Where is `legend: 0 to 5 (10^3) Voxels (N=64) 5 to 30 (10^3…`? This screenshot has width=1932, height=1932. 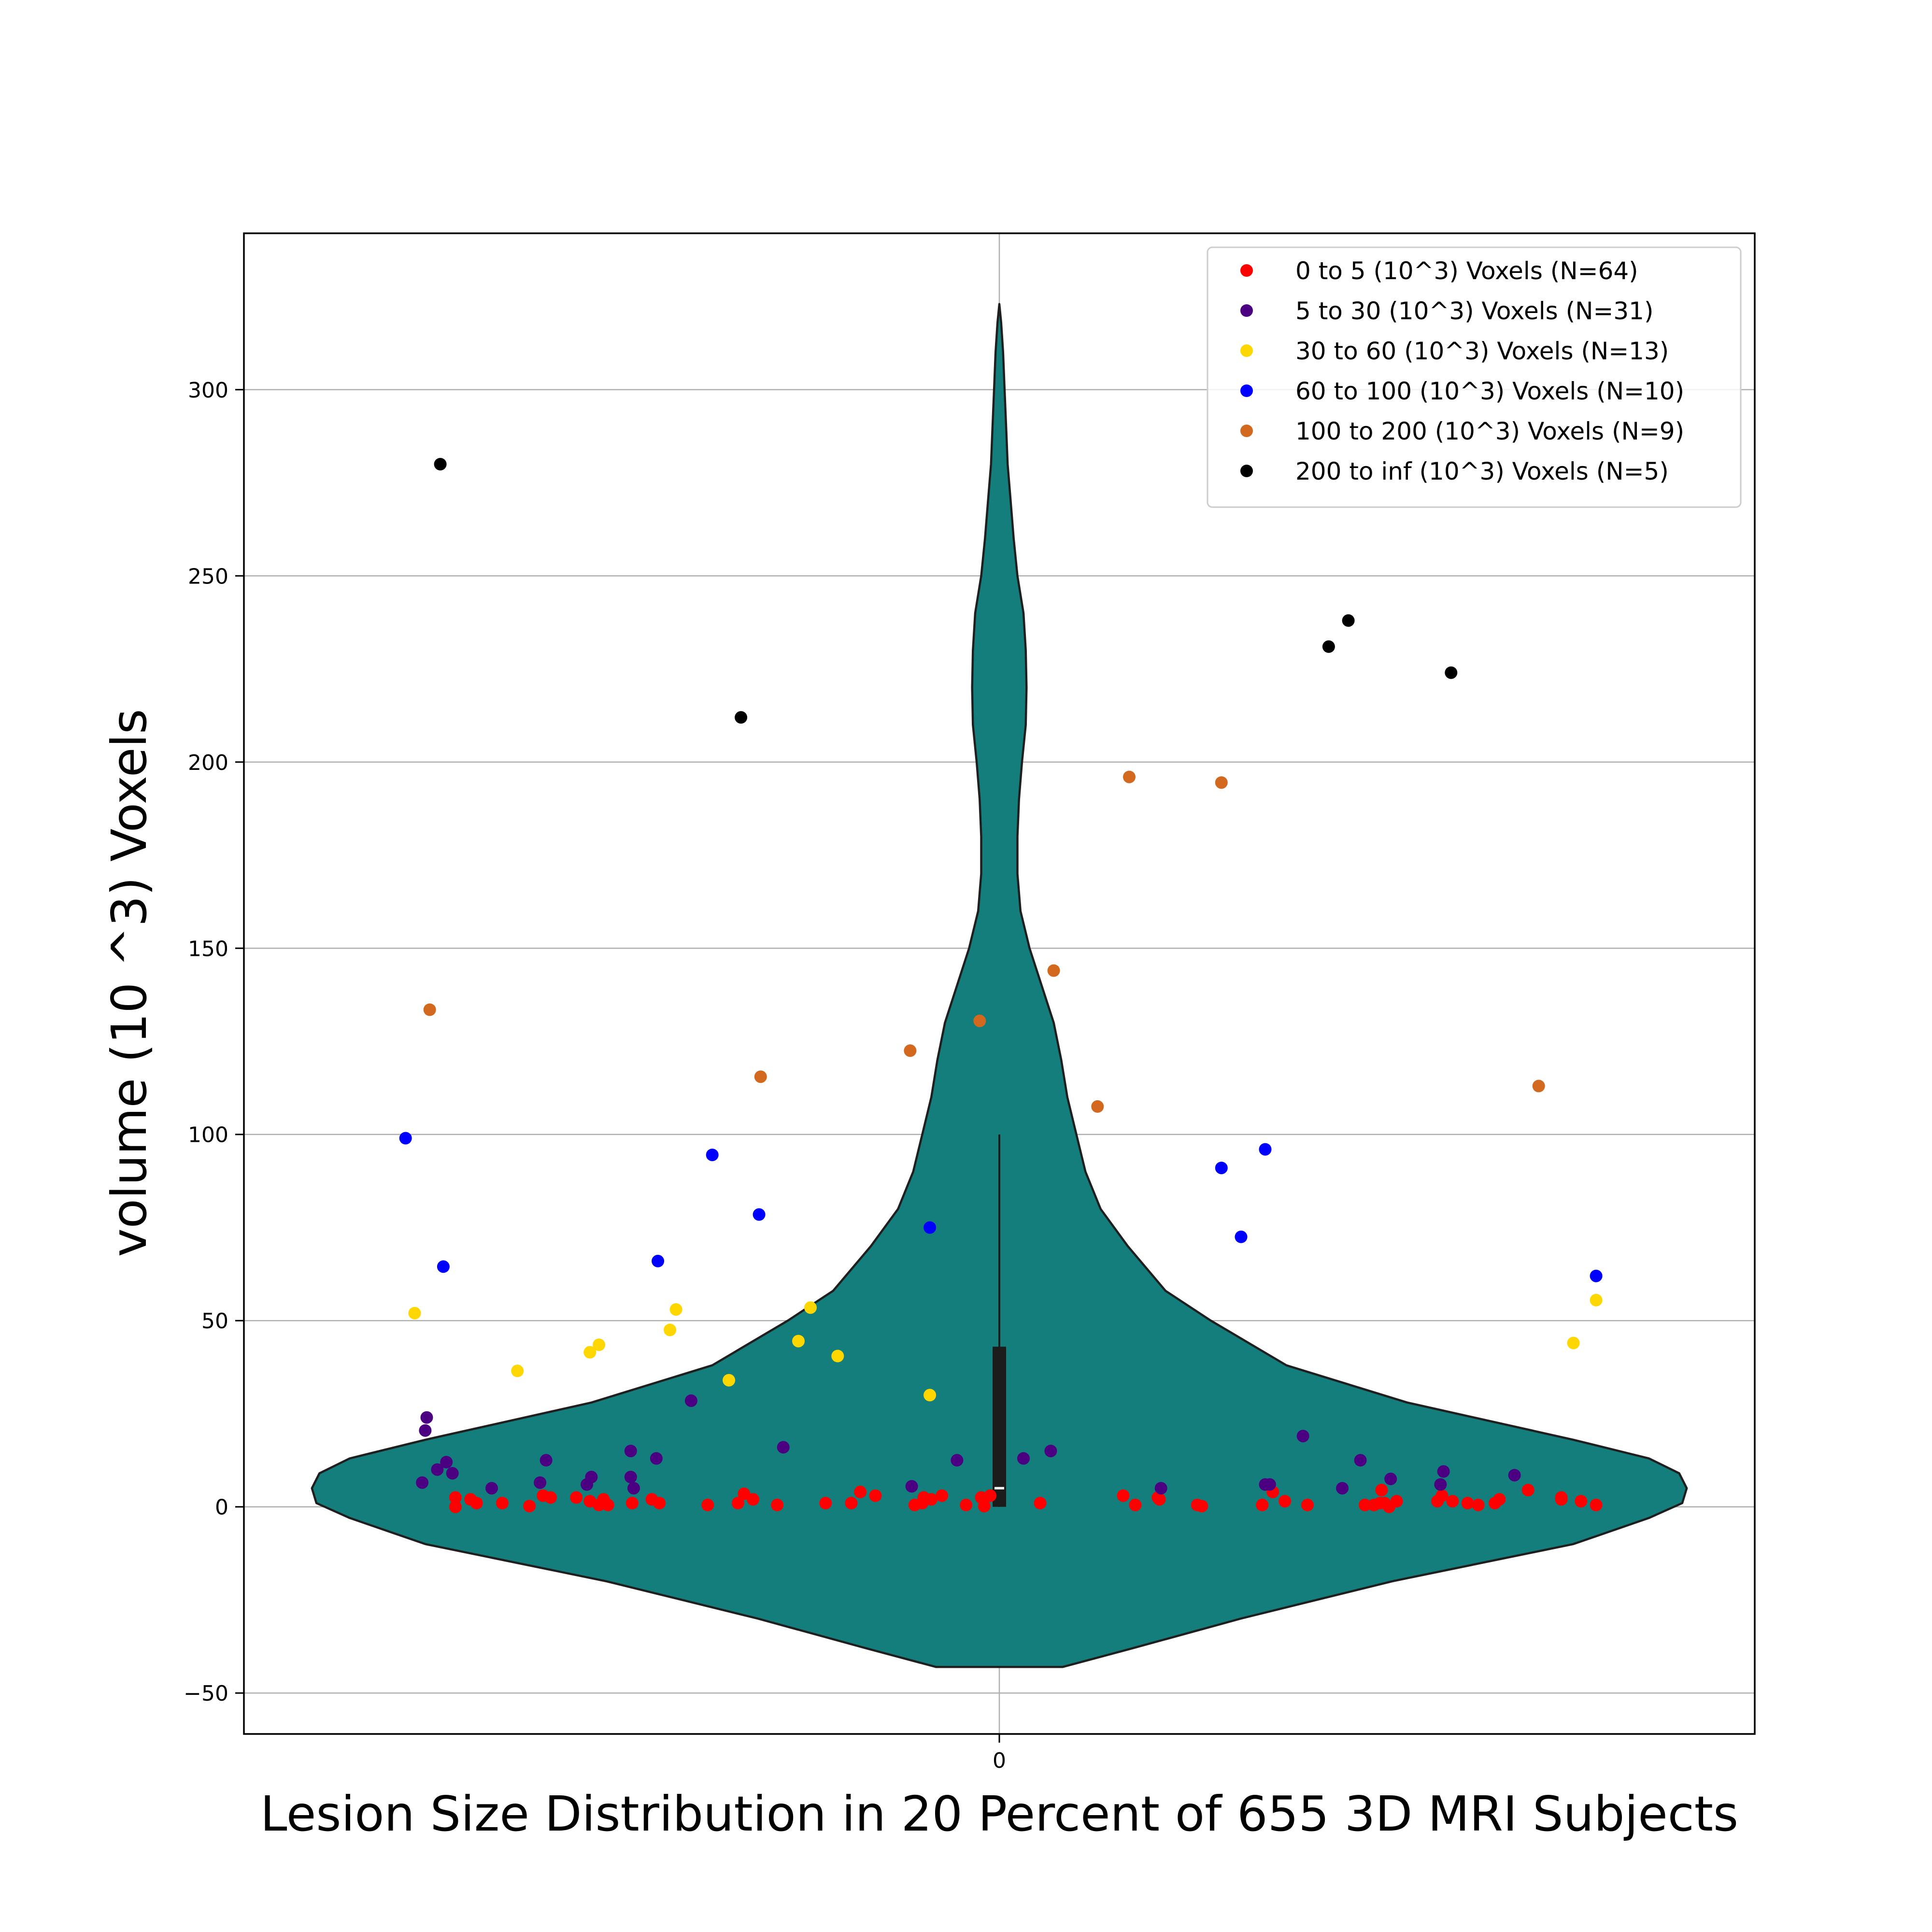 legend: 0 to 5 (10^3) Voxels (N=64) 5 to 30 (10^3… is located at coordinates (1474, 377).